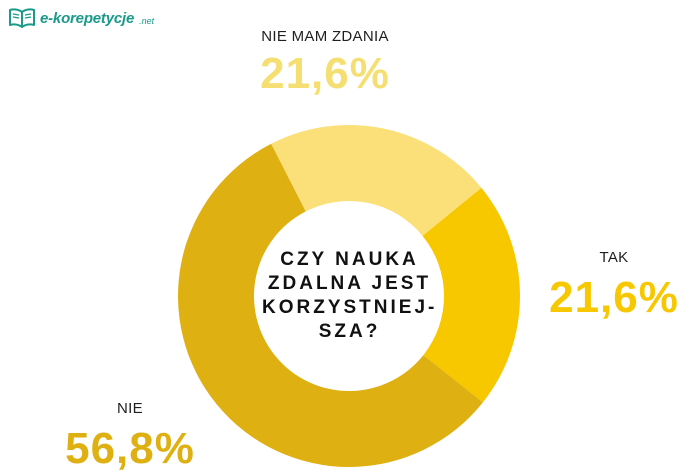  Describe the element at coordinates (349, 331) in the screenshot. I see `center-question-line: SZA?` at that location.